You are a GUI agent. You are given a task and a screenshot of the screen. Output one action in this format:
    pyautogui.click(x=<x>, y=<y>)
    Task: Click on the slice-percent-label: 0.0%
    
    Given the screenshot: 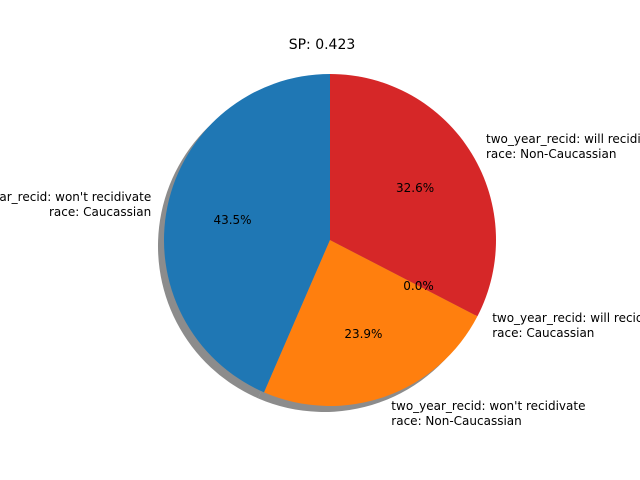 What is the action you would take?
    pyautogui.click(x=418, y=286)
    